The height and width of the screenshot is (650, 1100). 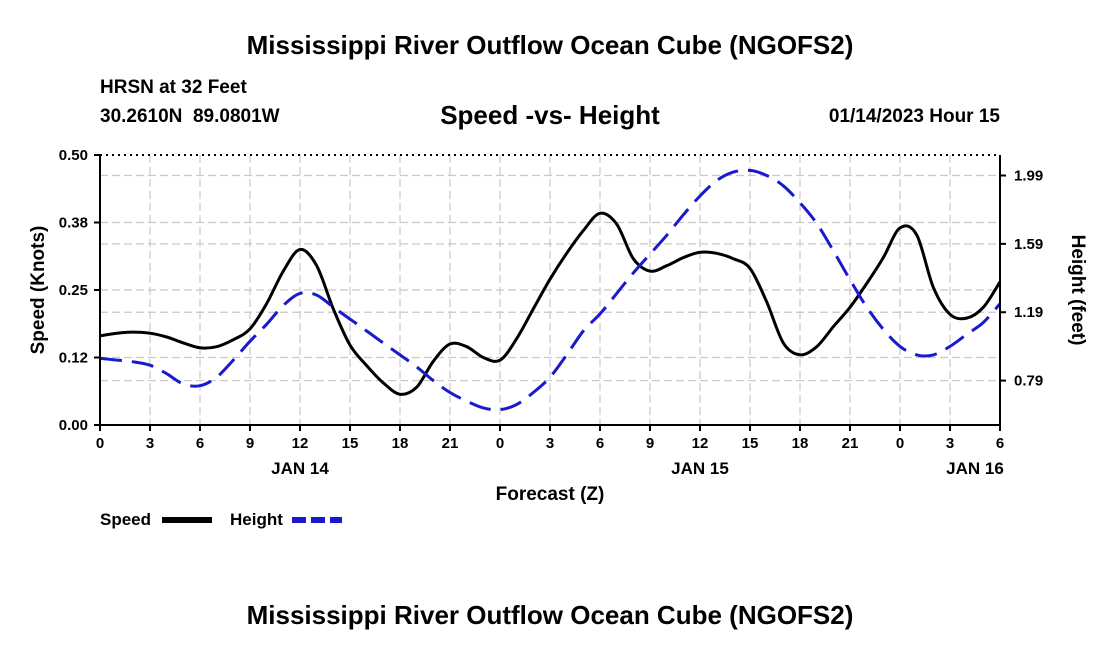 What do you see at coordinates (256, 519) in the screenshot?
I see `legend-height-label: Height` at bounding box center [256, 519].